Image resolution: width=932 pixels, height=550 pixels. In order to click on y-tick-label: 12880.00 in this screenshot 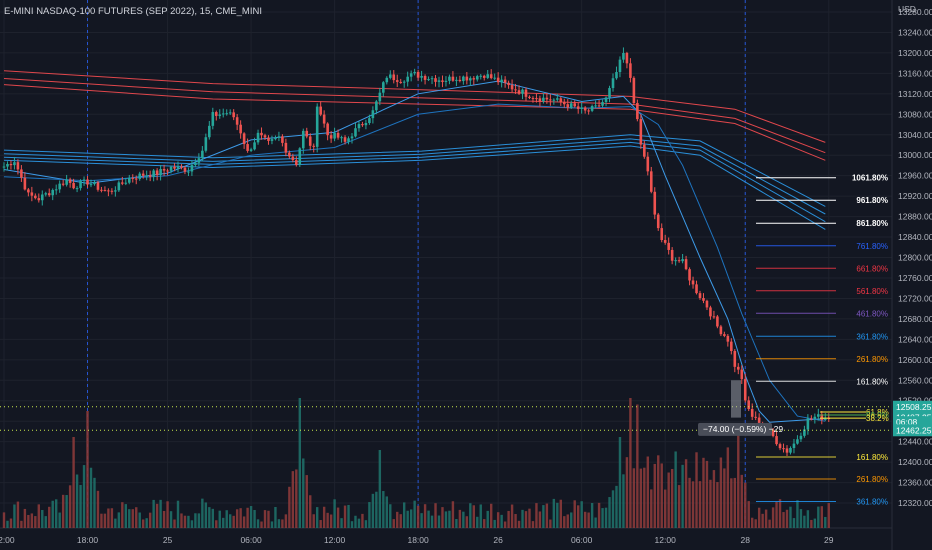, I will do `click(915, 217)`.